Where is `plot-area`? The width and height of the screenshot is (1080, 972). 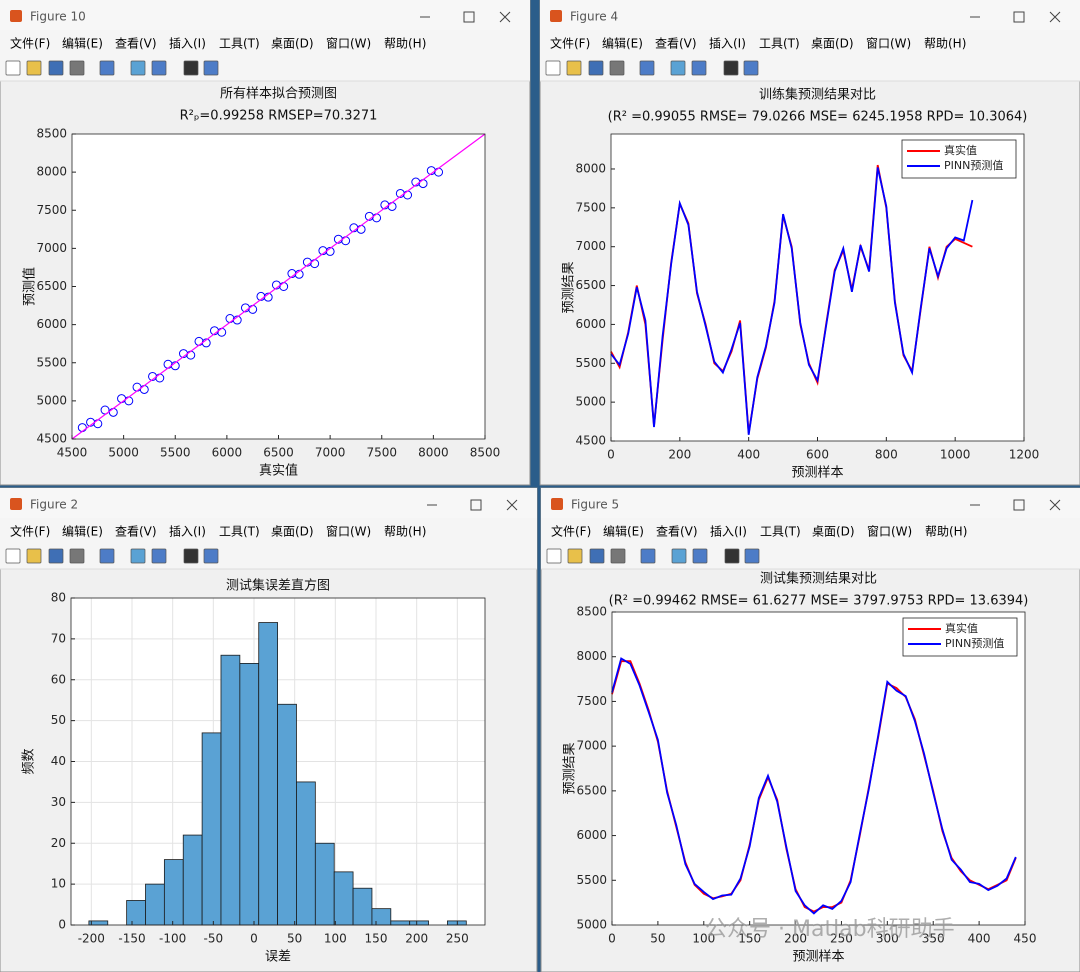 plot-area is located at coordinates (278, 761).